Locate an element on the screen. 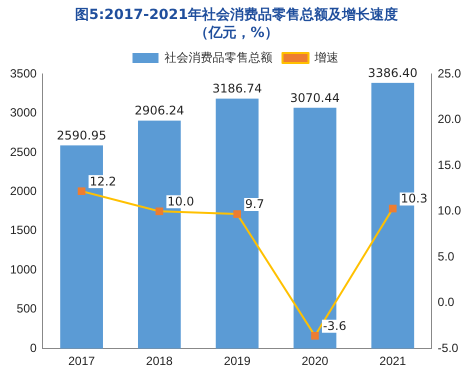  data-label: 12.2 is located at coordinates (103, 181).